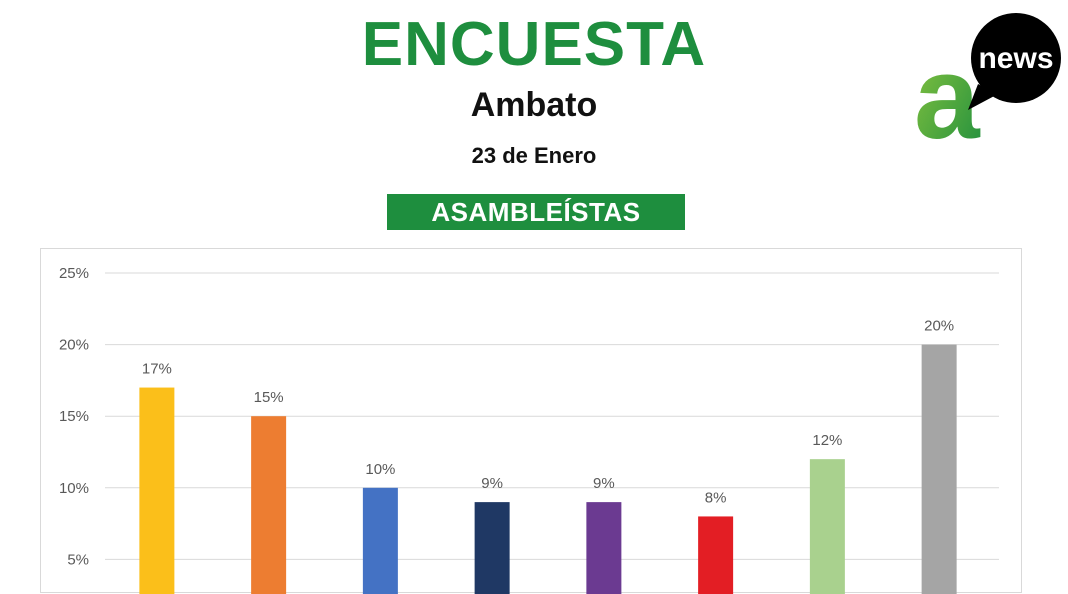 Image resolution: width=1068 pixels, height=594 pixels. What do you see at coordinates (269, 397) in the screenshot?
I see `data-label: 15%` at bounding box center [269, 397].